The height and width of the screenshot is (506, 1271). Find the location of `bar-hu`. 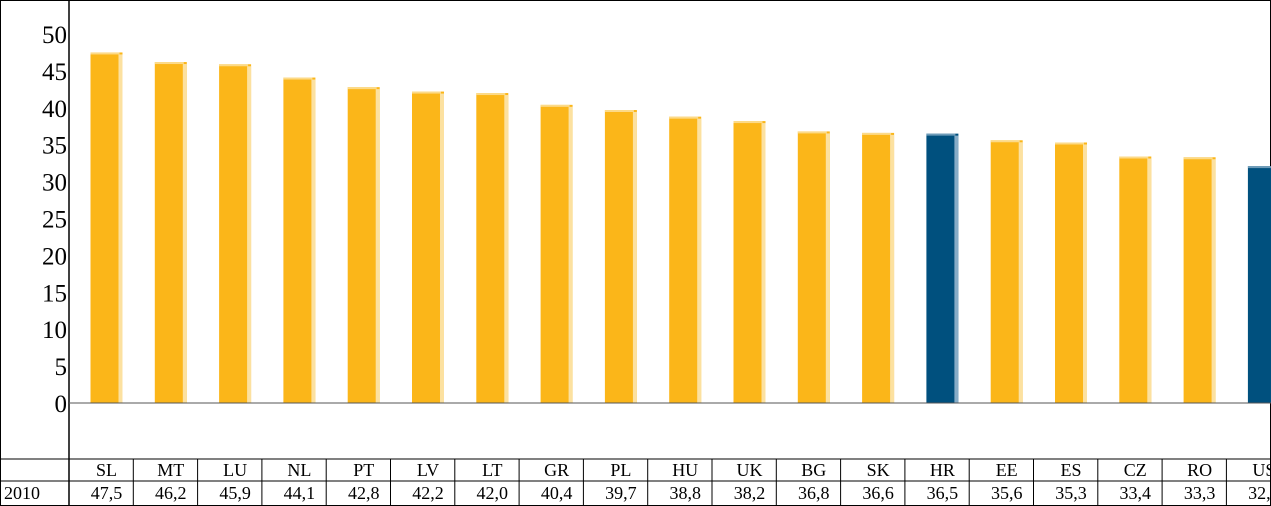

bar-hu is located at coordinates (685, 259).